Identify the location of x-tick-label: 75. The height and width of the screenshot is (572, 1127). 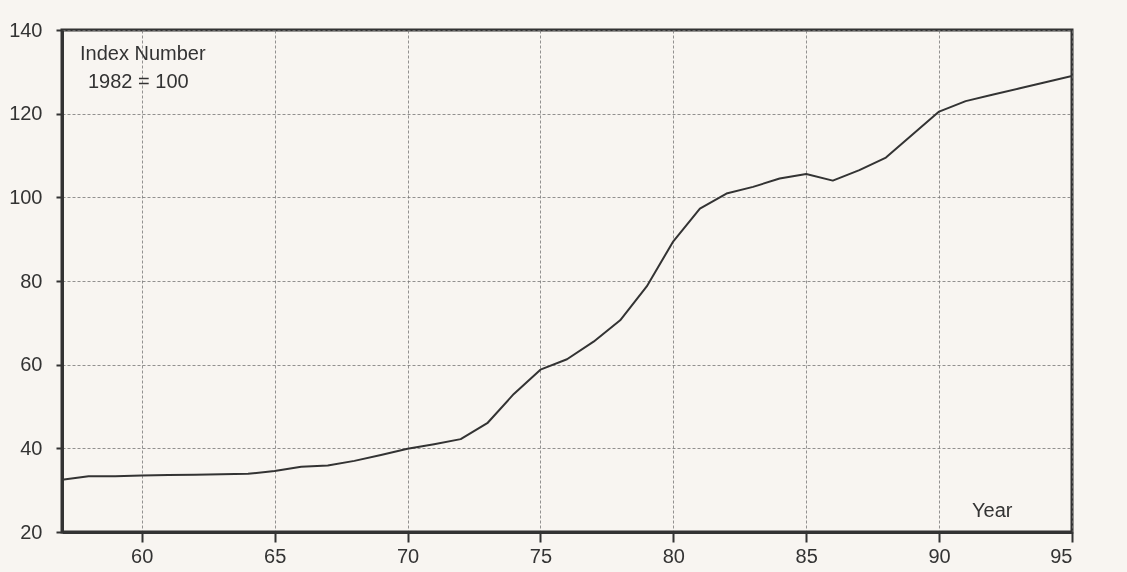
(541, 555).